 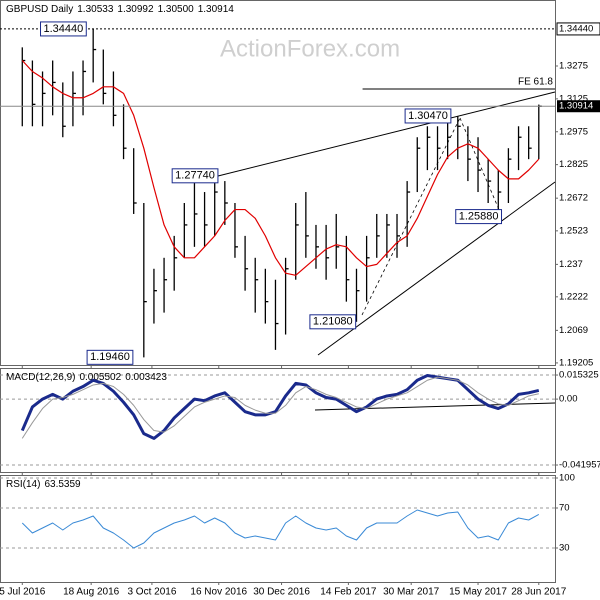 What do you see at coordinates (573, 198) in the screenshot?
I see `y-tick-label: 1.2672` at bounding box center [573, 198].